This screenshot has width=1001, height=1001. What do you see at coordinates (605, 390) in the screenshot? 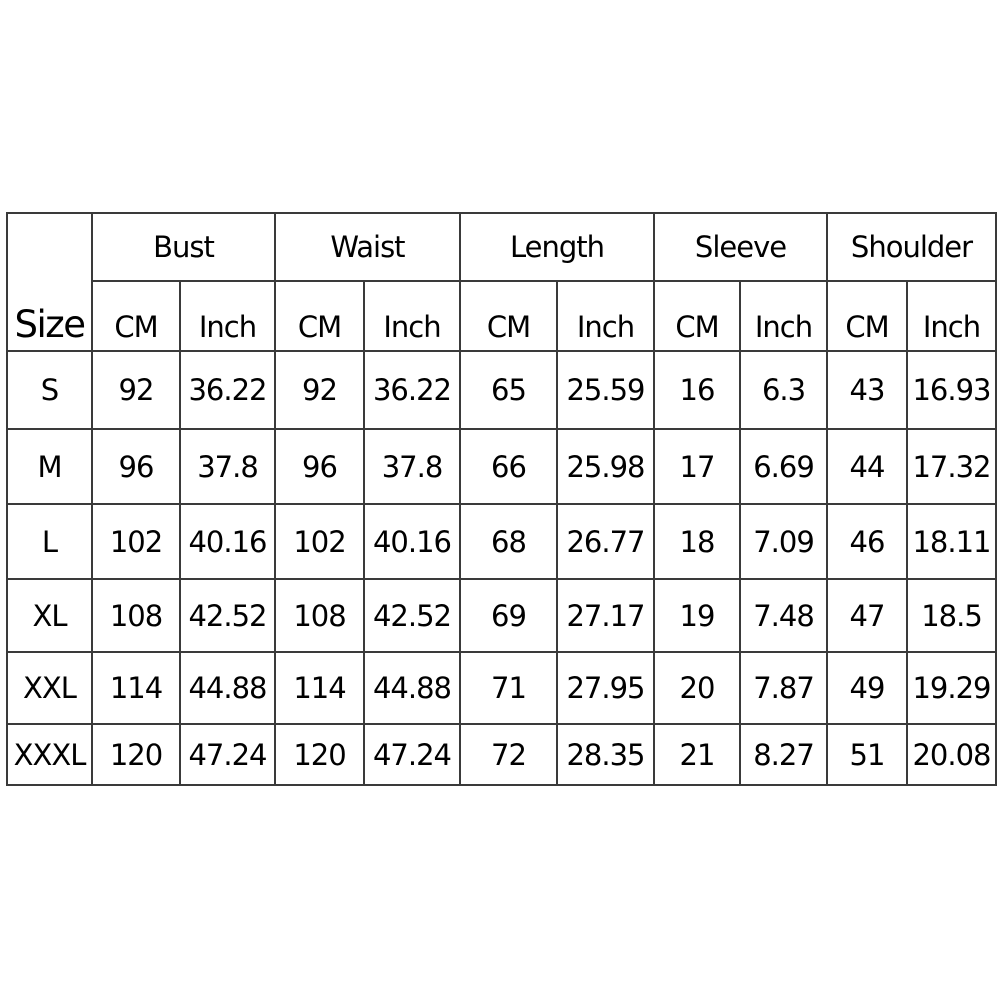
I see `value-cell: 25.59` at bounding box center [605, 390].